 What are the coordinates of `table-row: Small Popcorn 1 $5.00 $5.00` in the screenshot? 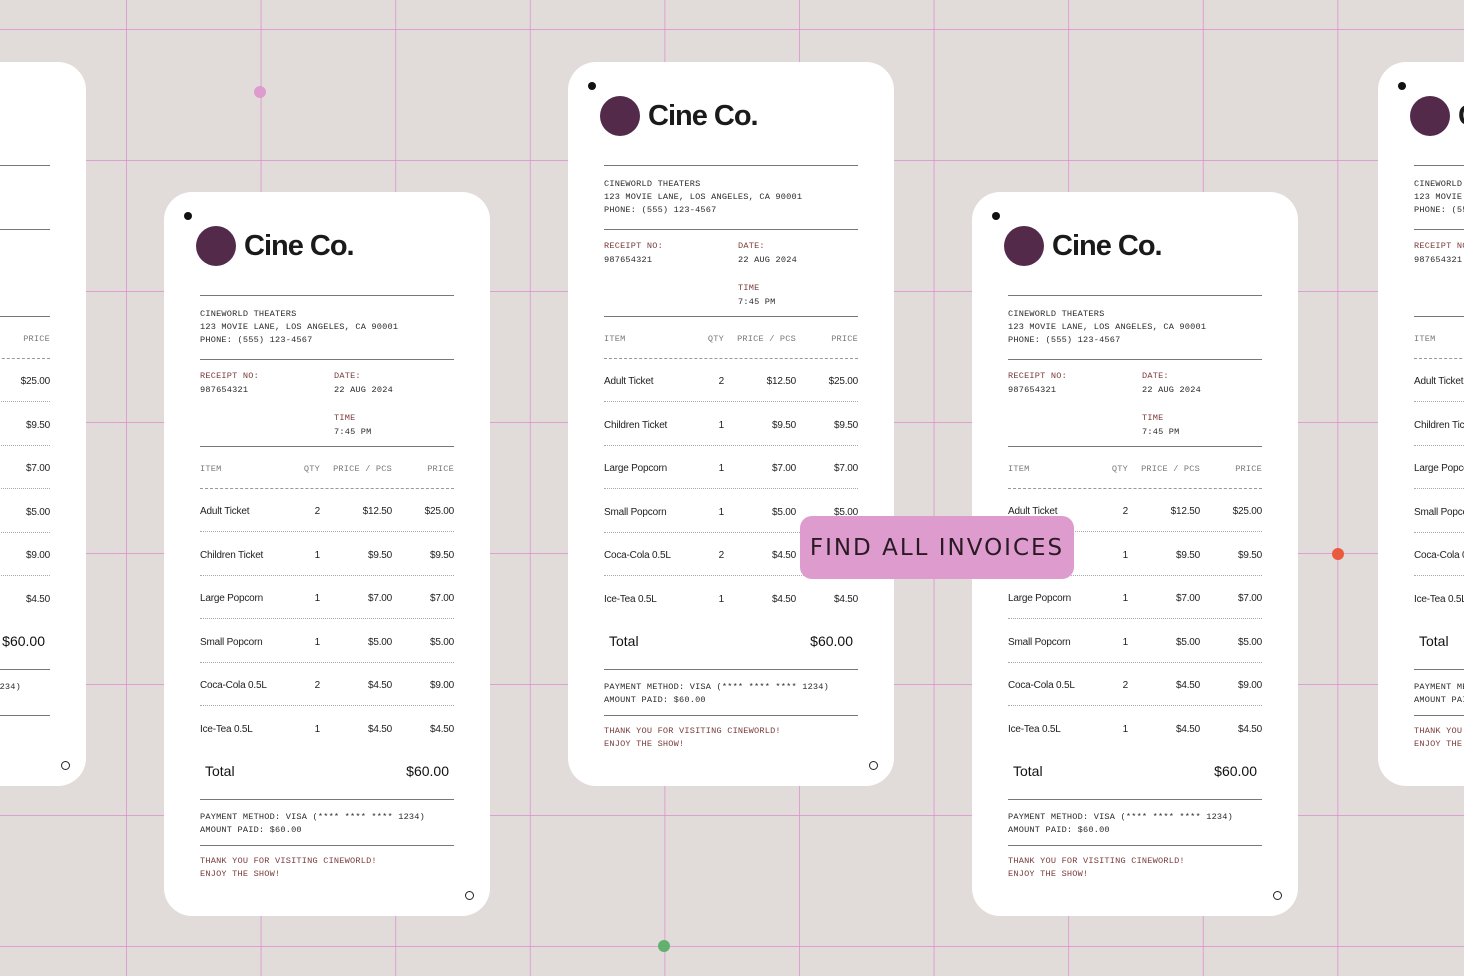 It's located at (731, 514).